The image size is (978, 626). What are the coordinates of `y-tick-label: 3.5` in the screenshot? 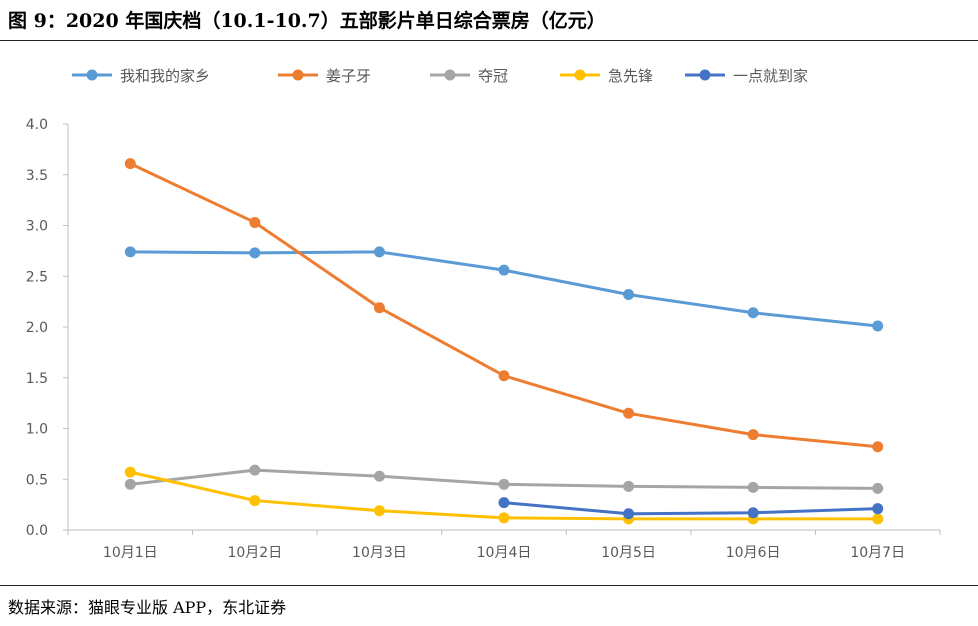 It's located at (37, 176).